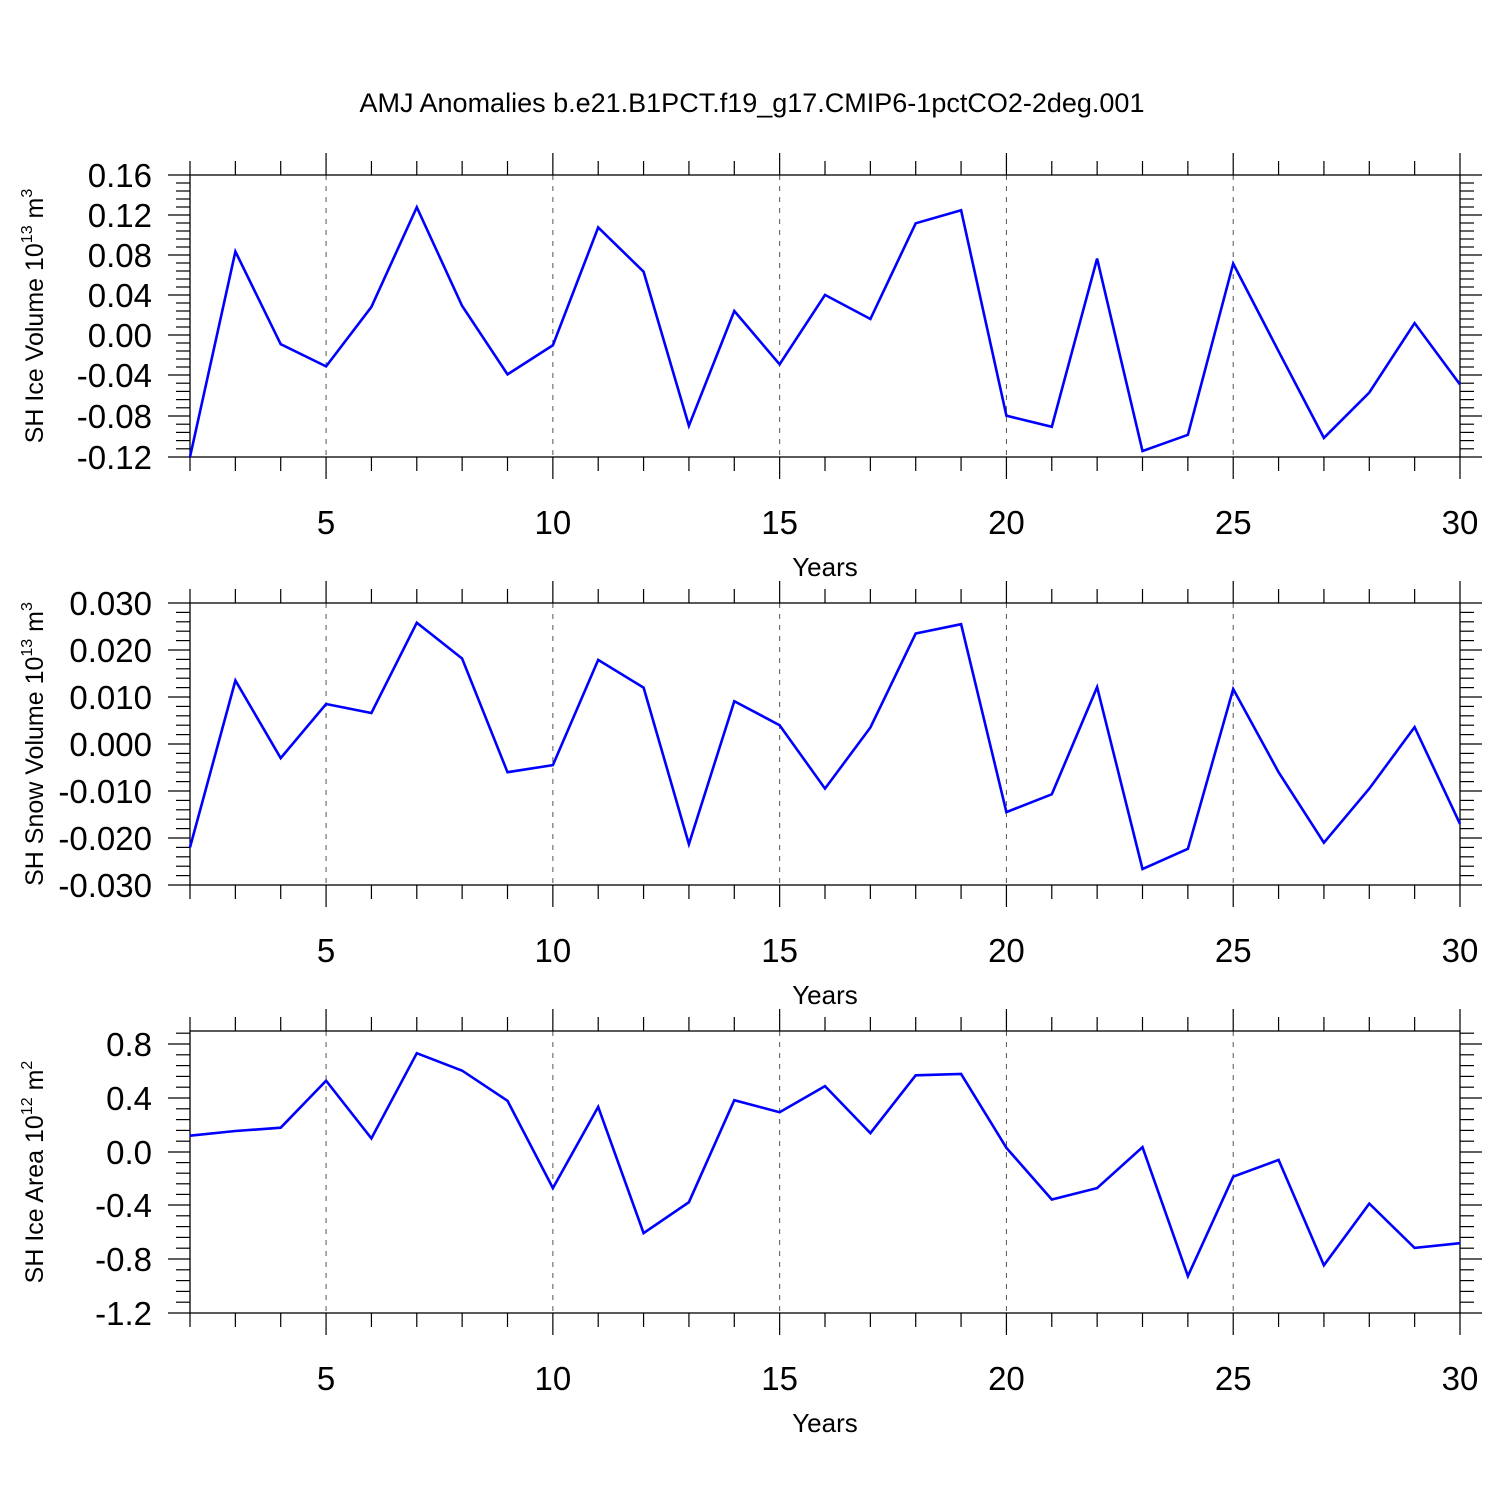  I want to click on y-tick-label: 0.8, so click(129, 1044).